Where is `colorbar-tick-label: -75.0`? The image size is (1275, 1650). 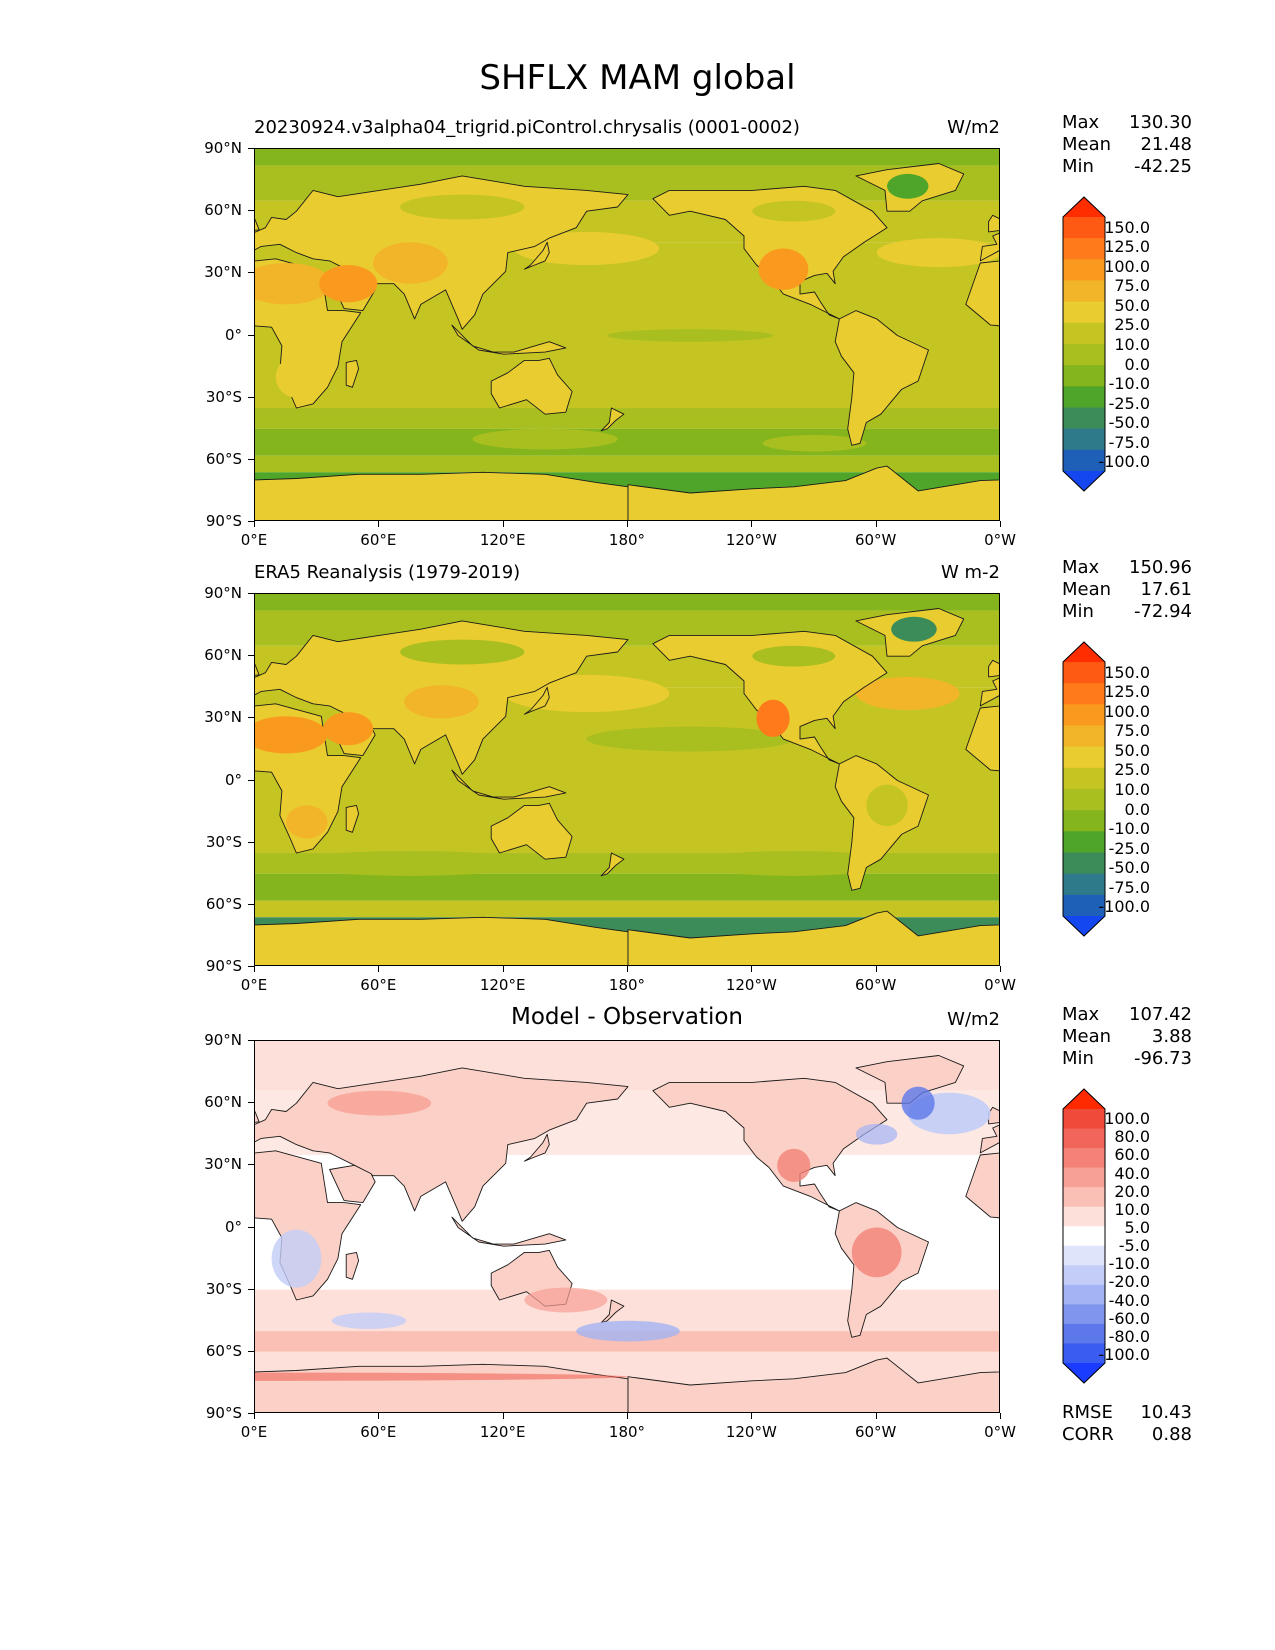 colorbar-tick-label: -75.0 is located at coordinates (1129, 442).